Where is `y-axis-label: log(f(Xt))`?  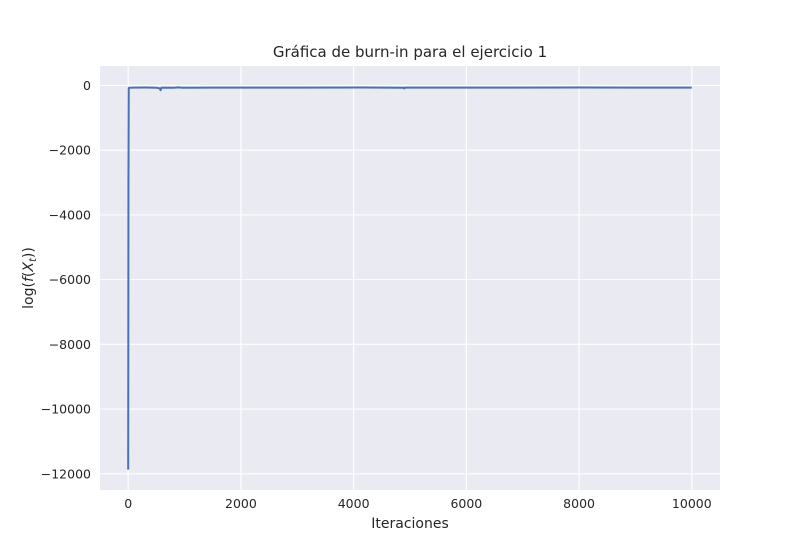 y-axis-label: log(f(Xt)) is located at coordinates (30, 278).